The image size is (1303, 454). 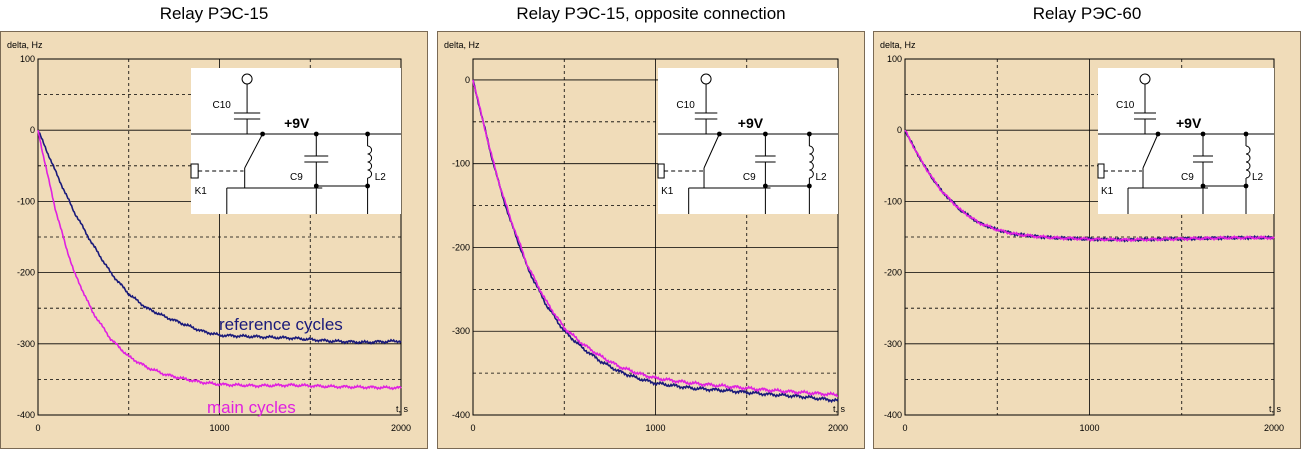 I want to click on chart-title: Relay РЭС-15, opposite connection, so click(x=651, y=13).